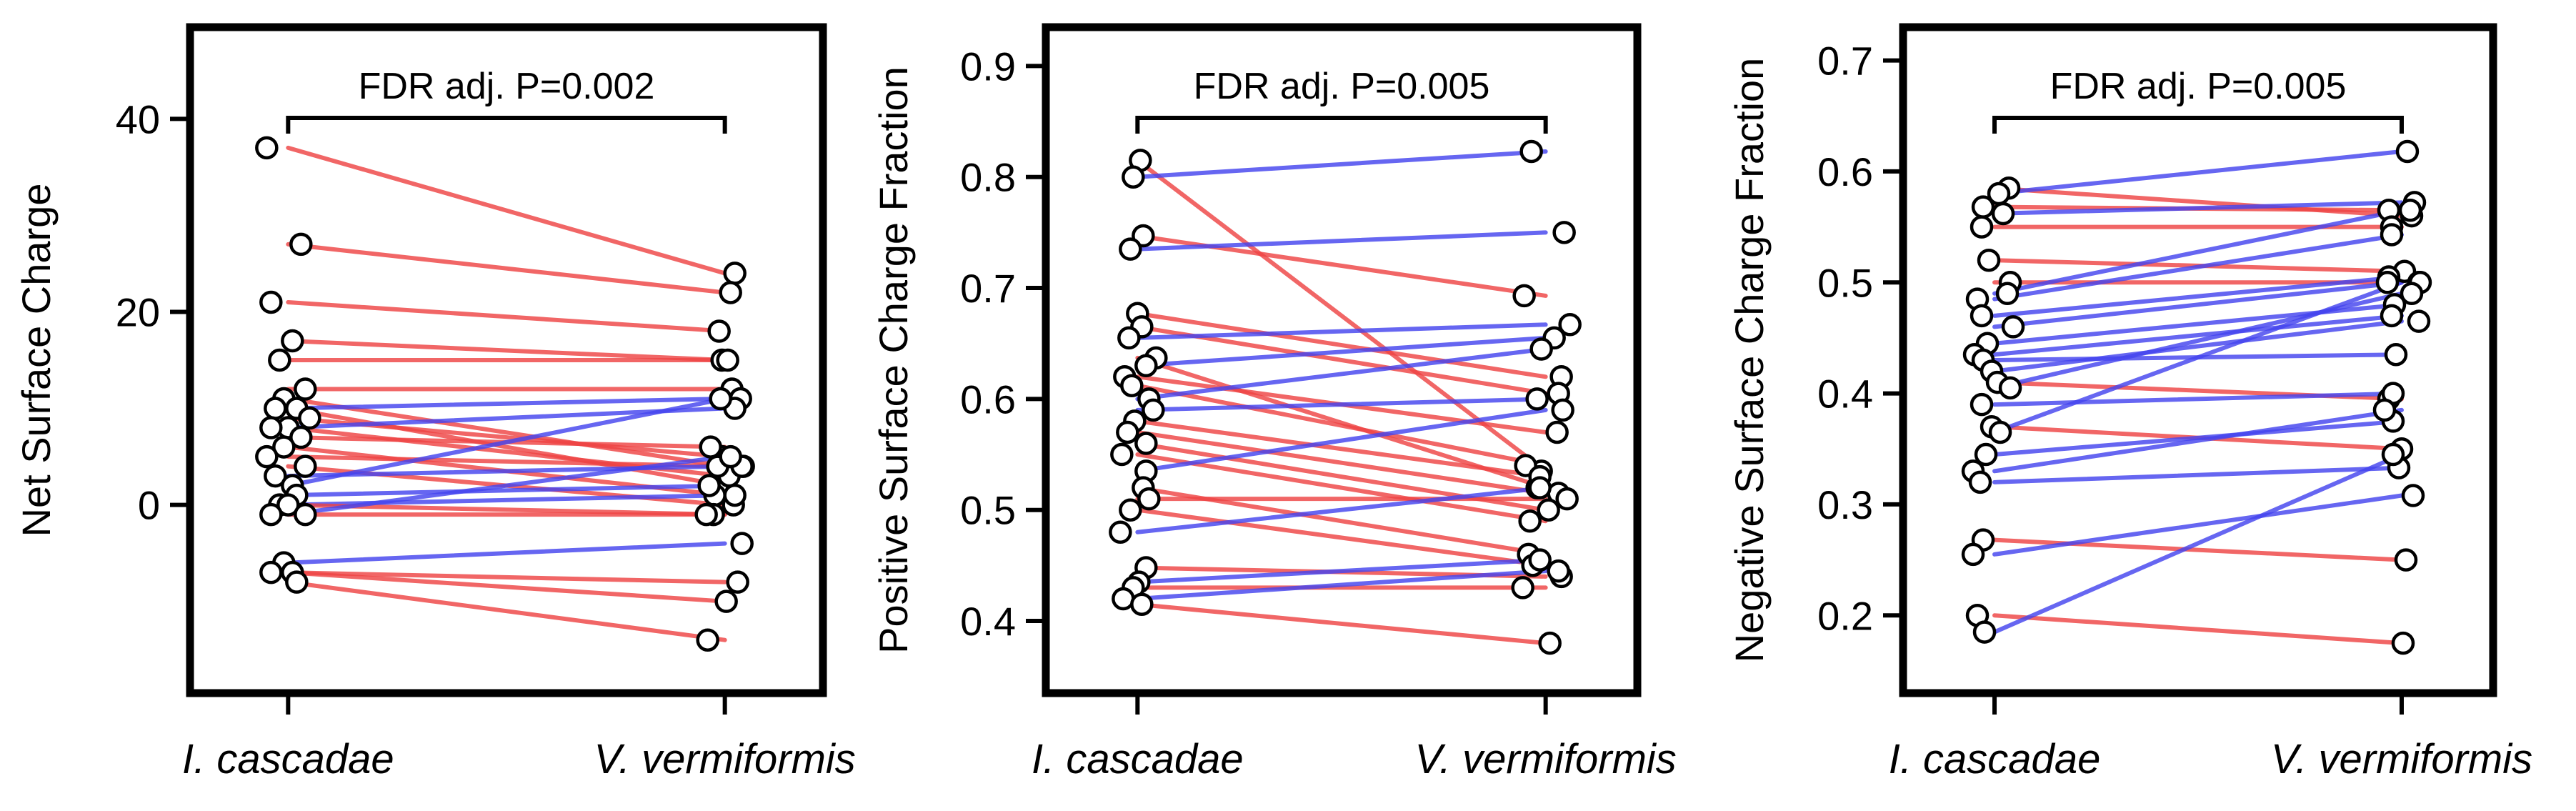 This screenshot has width=2576, height=811. Describe the element at coordinates (1845, 394) in the screenshot. I see `y-tick-label: 0.4` at that location.